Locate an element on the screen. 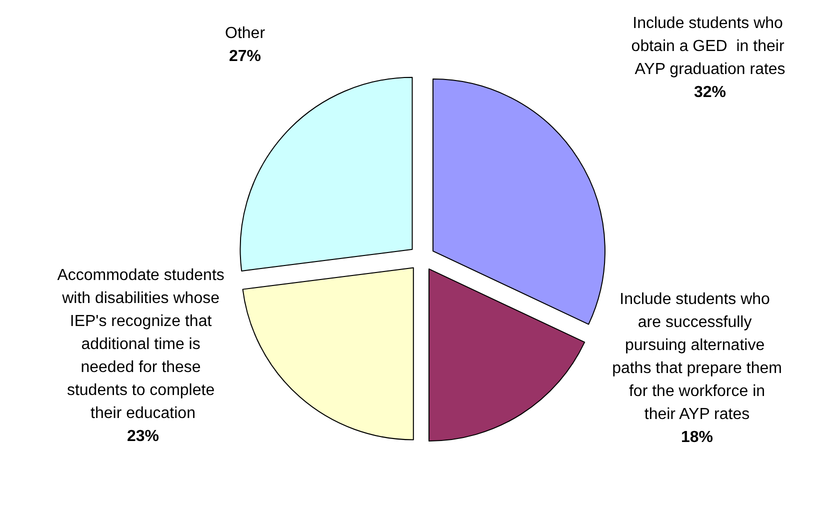 The height and width of the screenshot is (518, 821). slice-label: Include students who obtain a GED in their AYP graduation rates is located at coordinates (710, 46).